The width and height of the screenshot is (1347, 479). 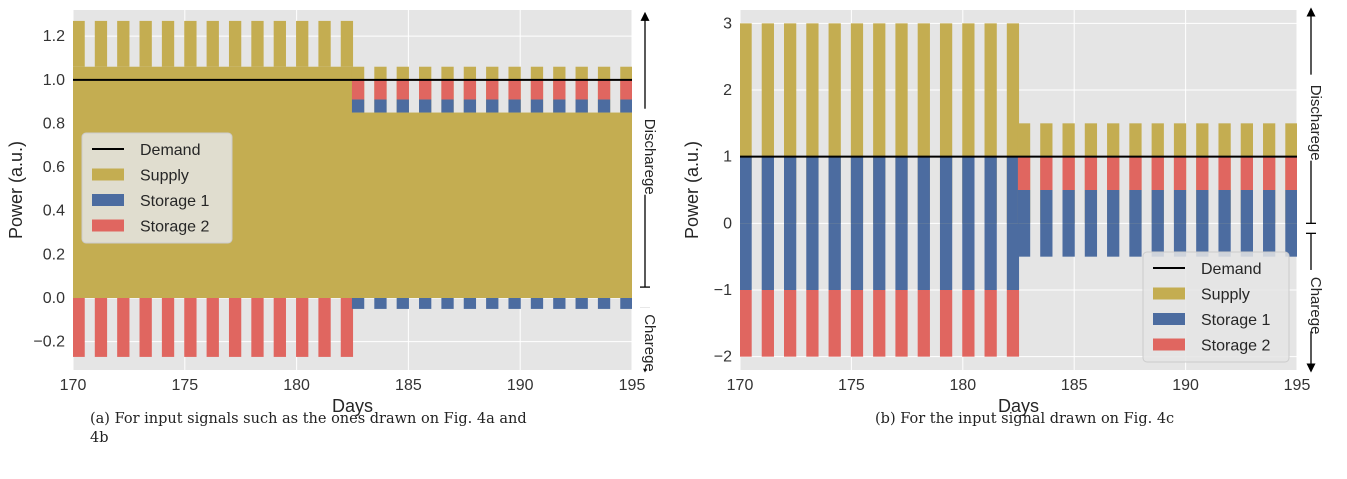 I want to click on x-tick-label: 170, so click(x=73, y=385).